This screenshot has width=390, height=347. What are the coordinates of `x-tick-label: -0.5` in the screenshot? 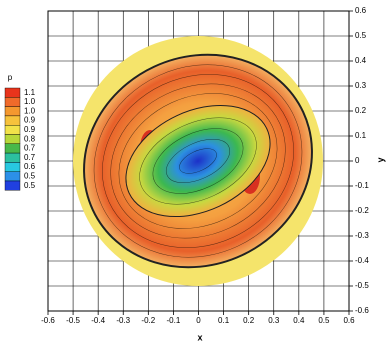 It's located at (73, 320).